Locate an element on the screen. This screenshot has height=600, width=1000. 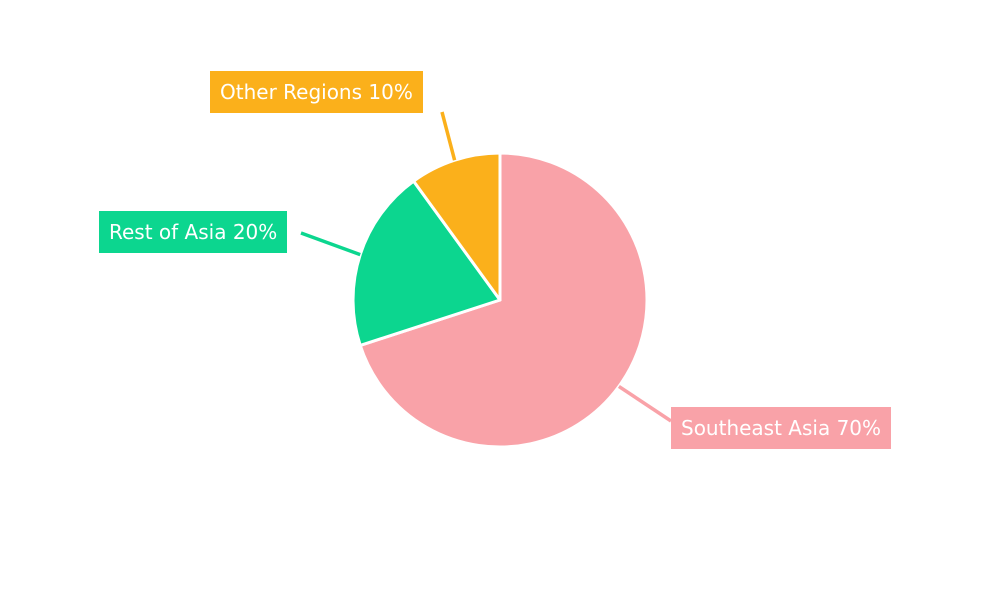
label-other-regions: Other Regions 10% is located at coordinates (316, 92).